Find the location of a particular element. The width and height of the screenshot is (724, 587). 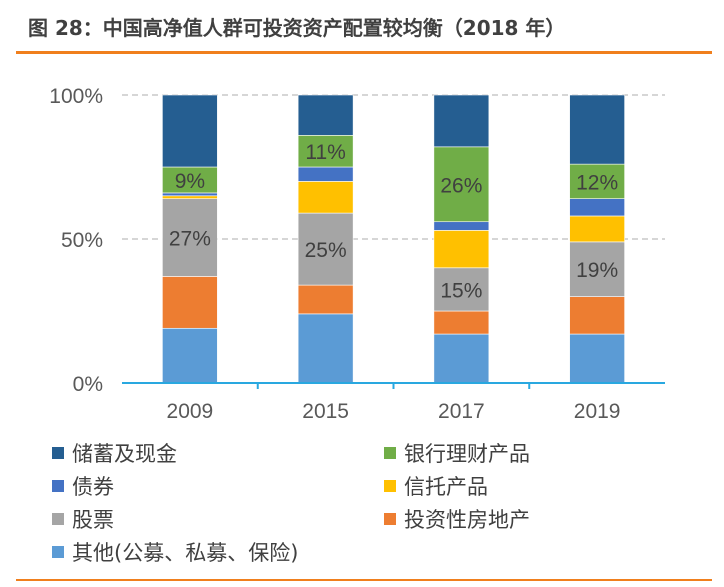

data-label: 25% is located at coordinates (326, 250).